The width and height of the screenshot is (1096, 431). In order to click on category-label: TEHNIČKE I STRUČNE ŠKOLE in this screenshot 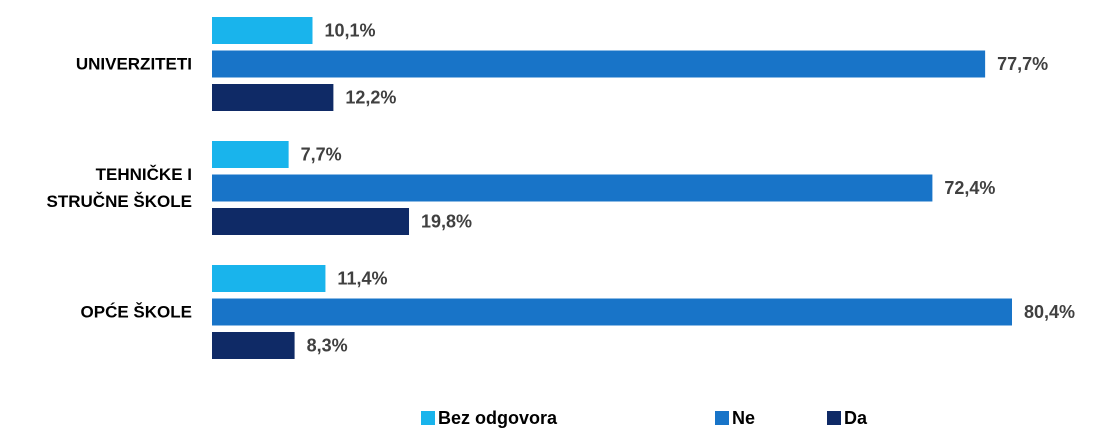, I will do `click(119, 187)`.